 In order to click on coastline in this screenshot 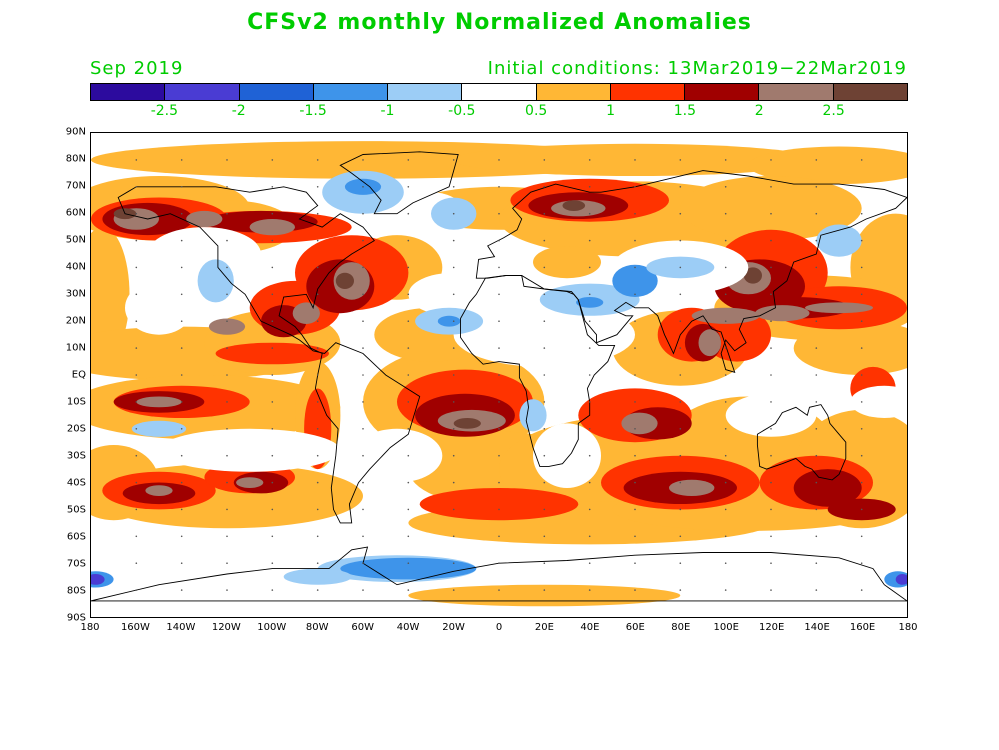, I will do `click(499, 574)`.